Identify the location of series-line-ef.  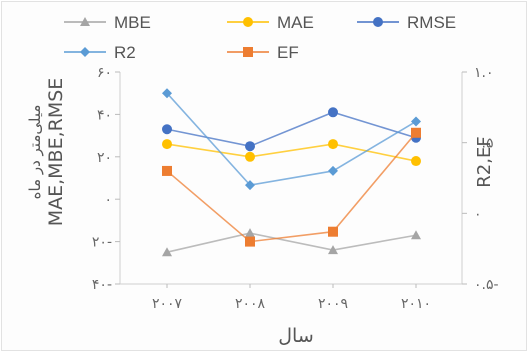
(291, 187).